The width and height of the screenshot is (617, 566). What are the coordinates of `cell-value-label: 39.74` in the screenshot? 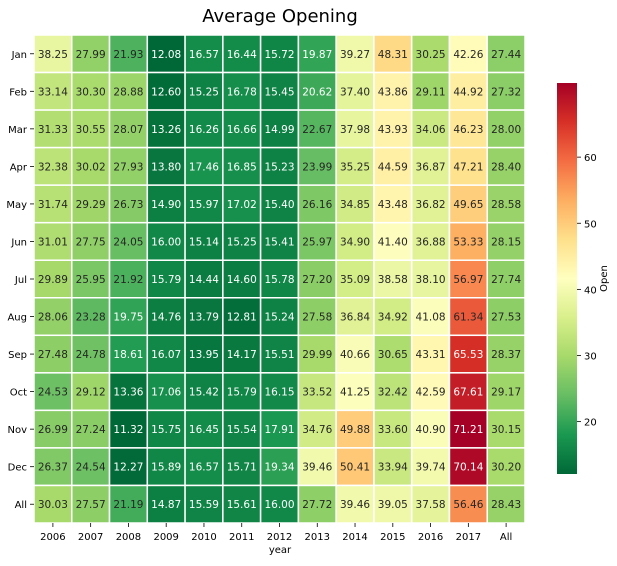 It's located at (431, 468).